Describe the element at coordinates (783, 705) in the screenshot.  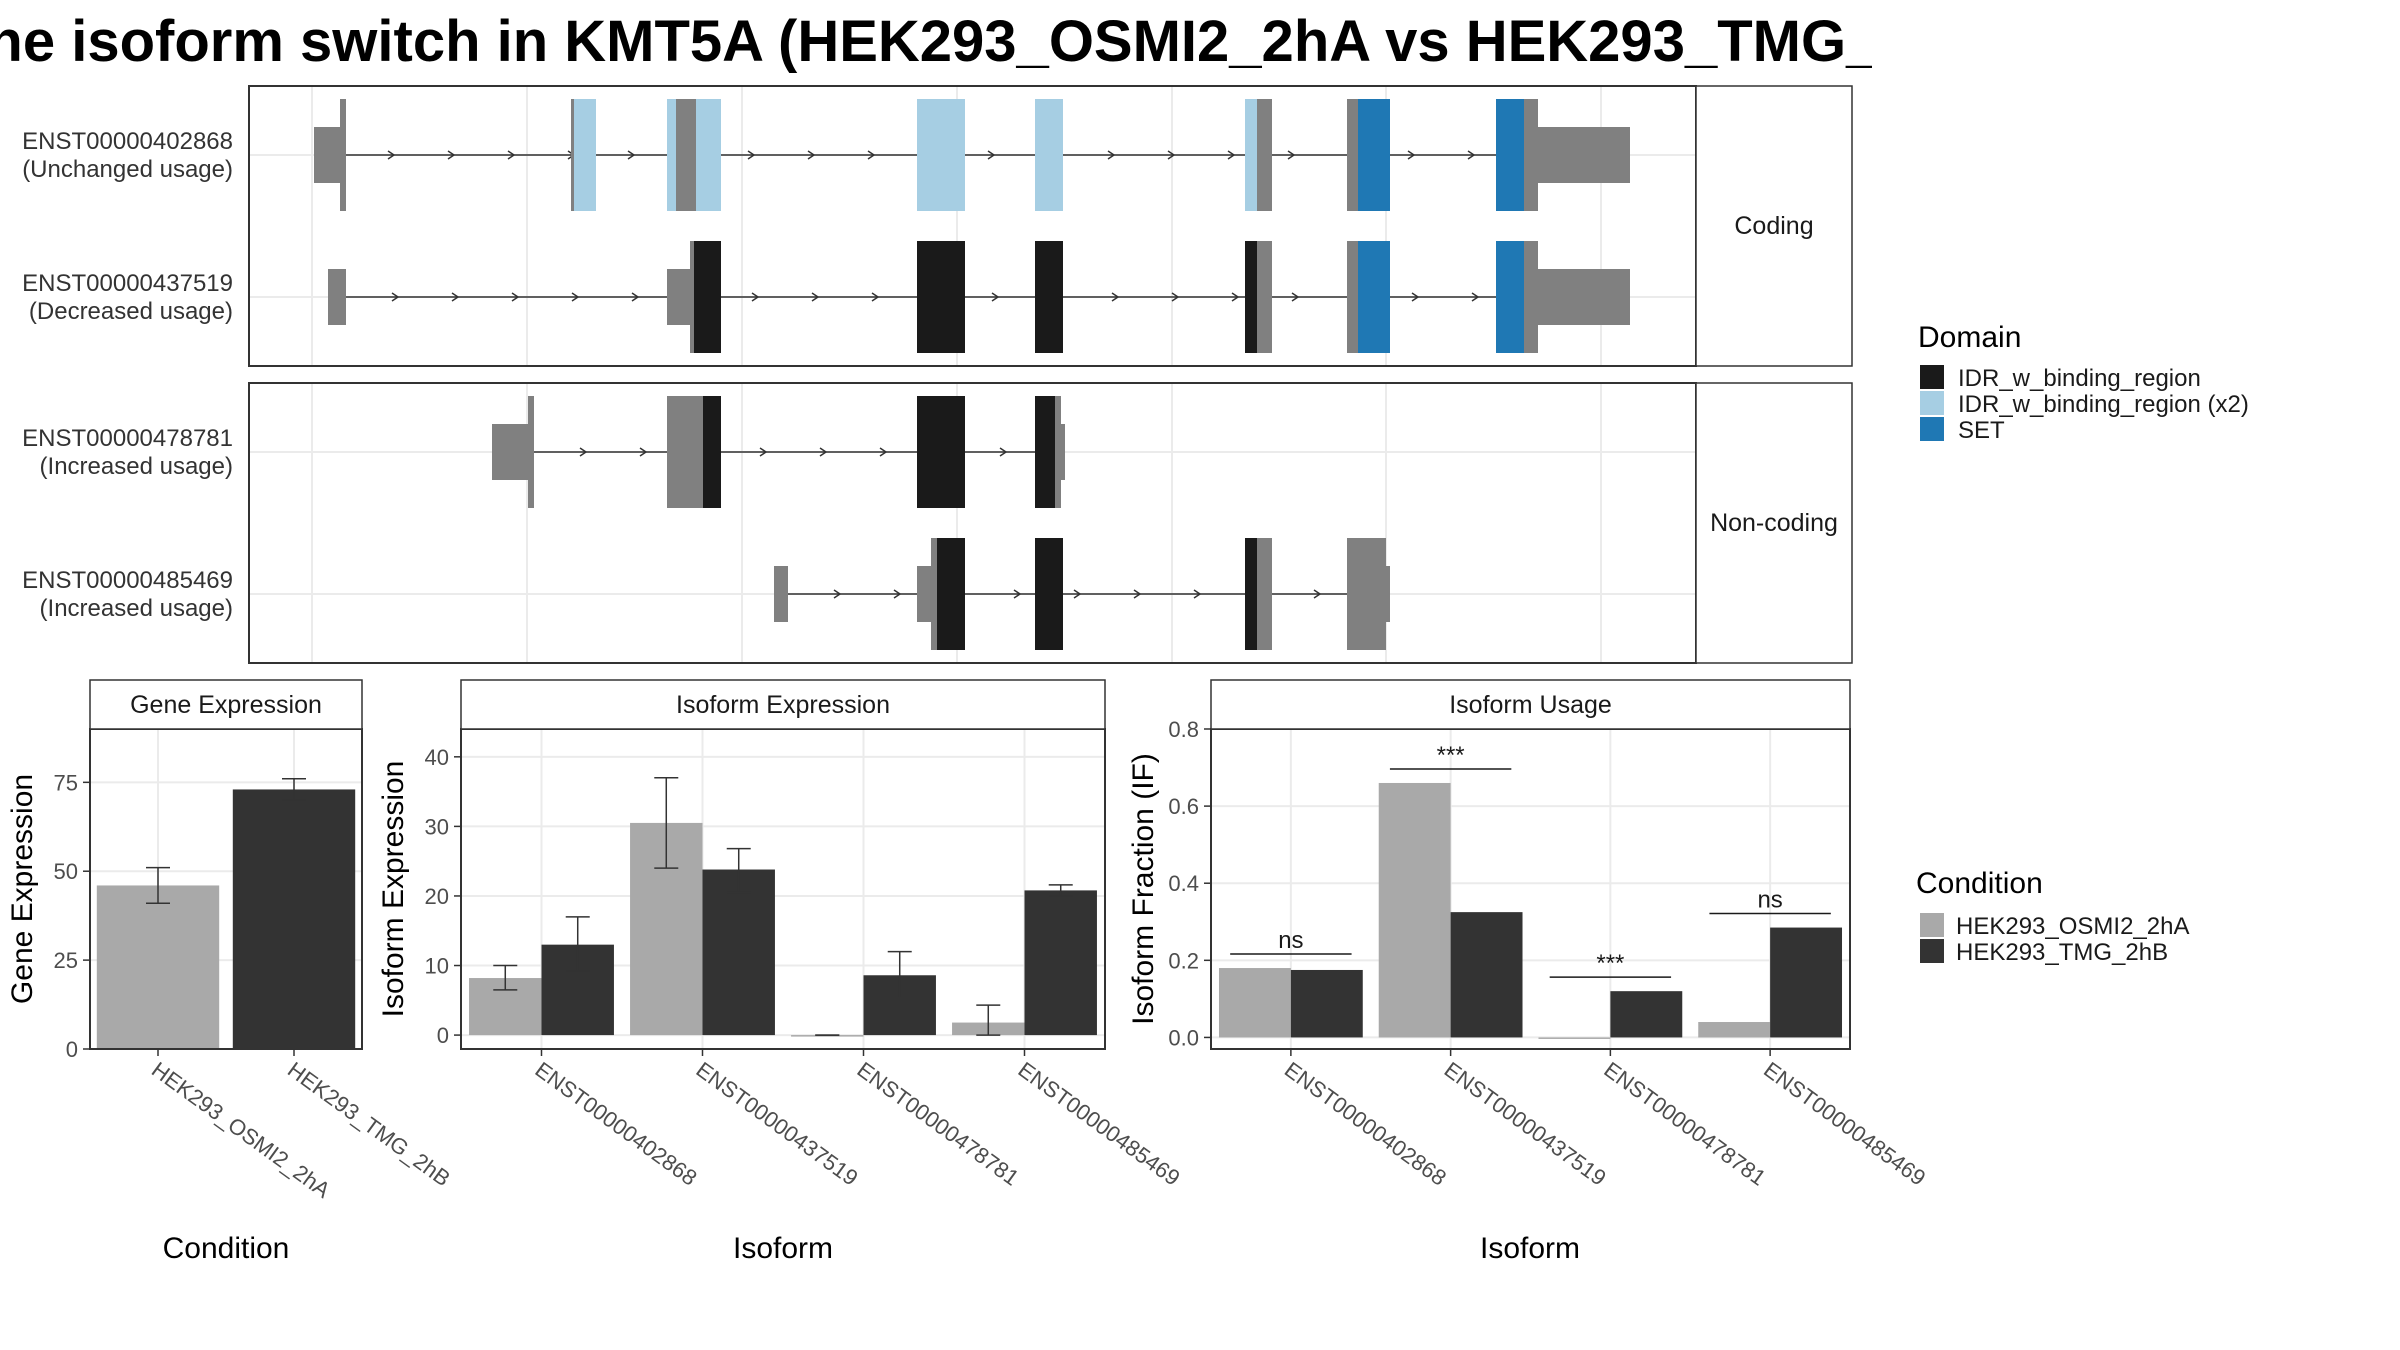
I see `chart-title: Isoform Expression` at that location.